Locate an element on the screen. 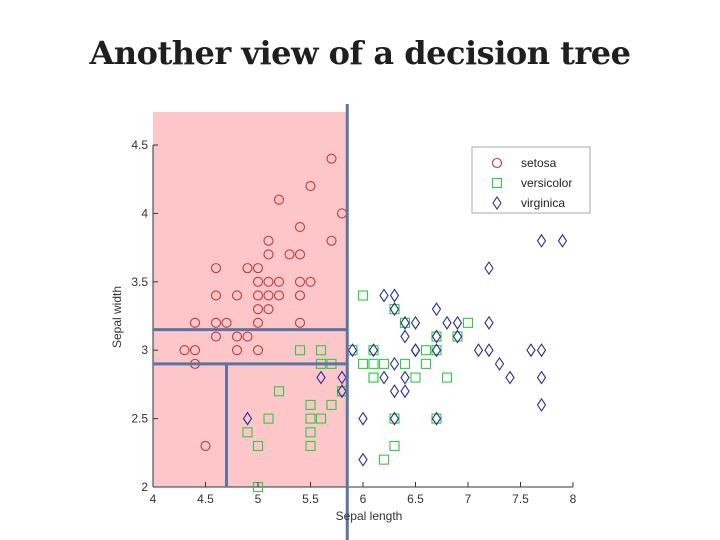 The width and height of the screenshot is (720, 540). legend: setosa versicolor virginica is located at coordinates (531, 180).